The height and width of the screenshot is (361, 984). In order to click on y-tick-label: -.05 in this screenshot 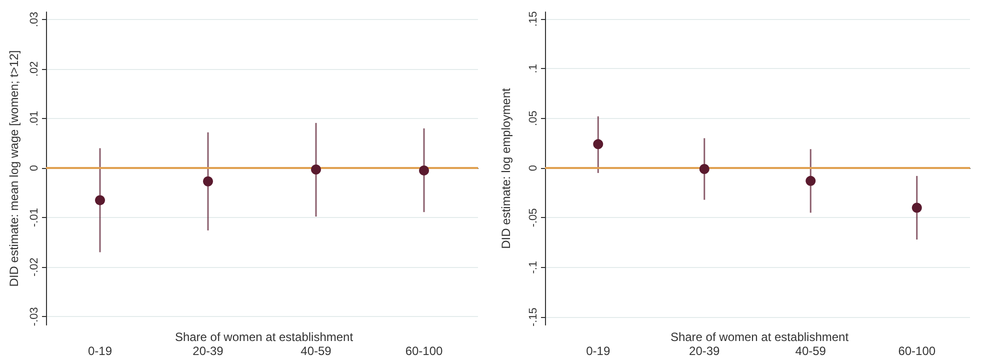, I will do `click(534, 218)`.